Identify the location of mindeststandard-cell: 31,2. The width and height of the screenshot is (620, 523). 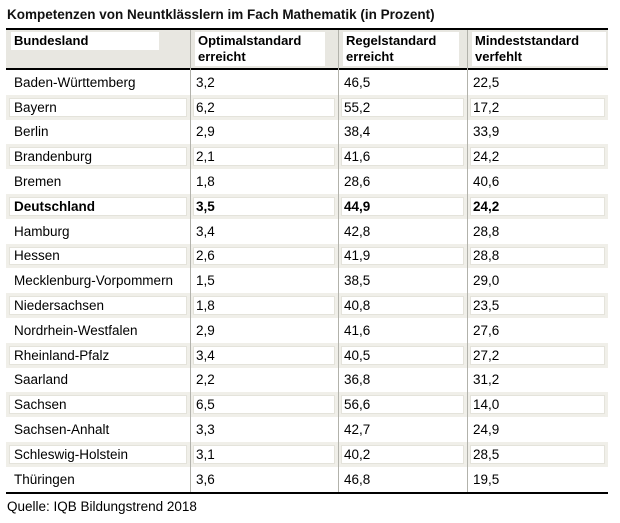
(537, 380).